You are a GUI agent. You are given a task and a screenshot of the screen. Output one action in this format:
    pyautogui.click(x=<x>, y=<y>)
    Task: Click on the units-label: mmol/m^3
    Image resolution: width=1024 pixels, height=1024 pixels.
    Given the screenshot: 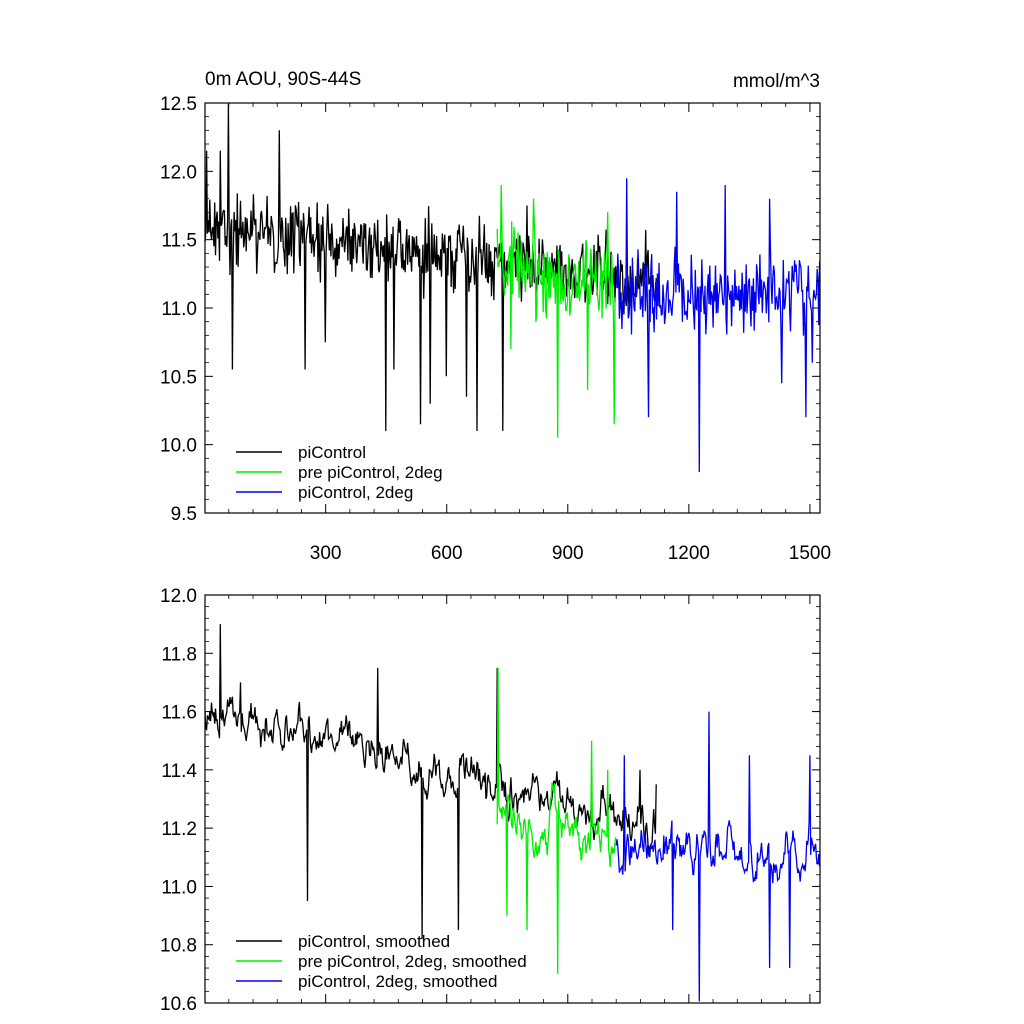 What is the action you would take?
    pyautogui.click(x=776, y=81)
    